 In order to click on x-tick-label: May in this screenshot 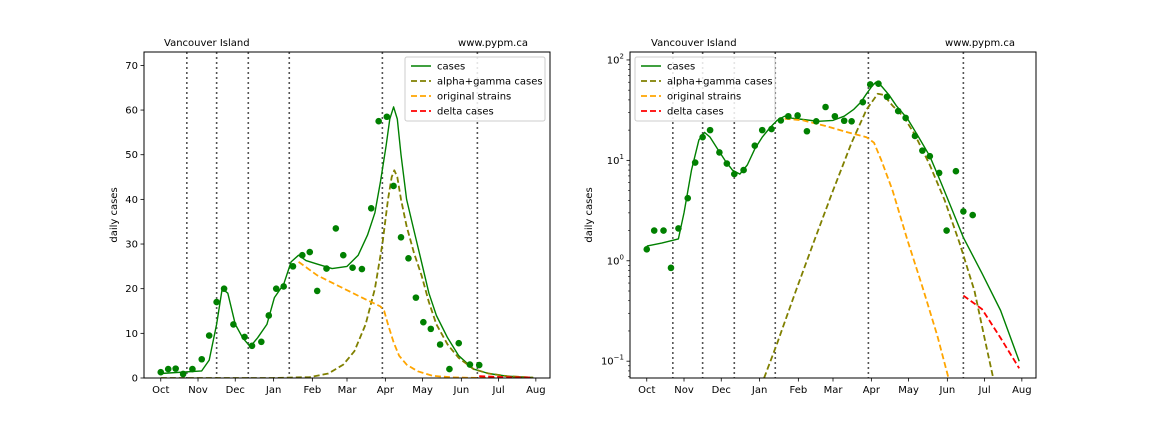, I will do `click(908, 390)`.